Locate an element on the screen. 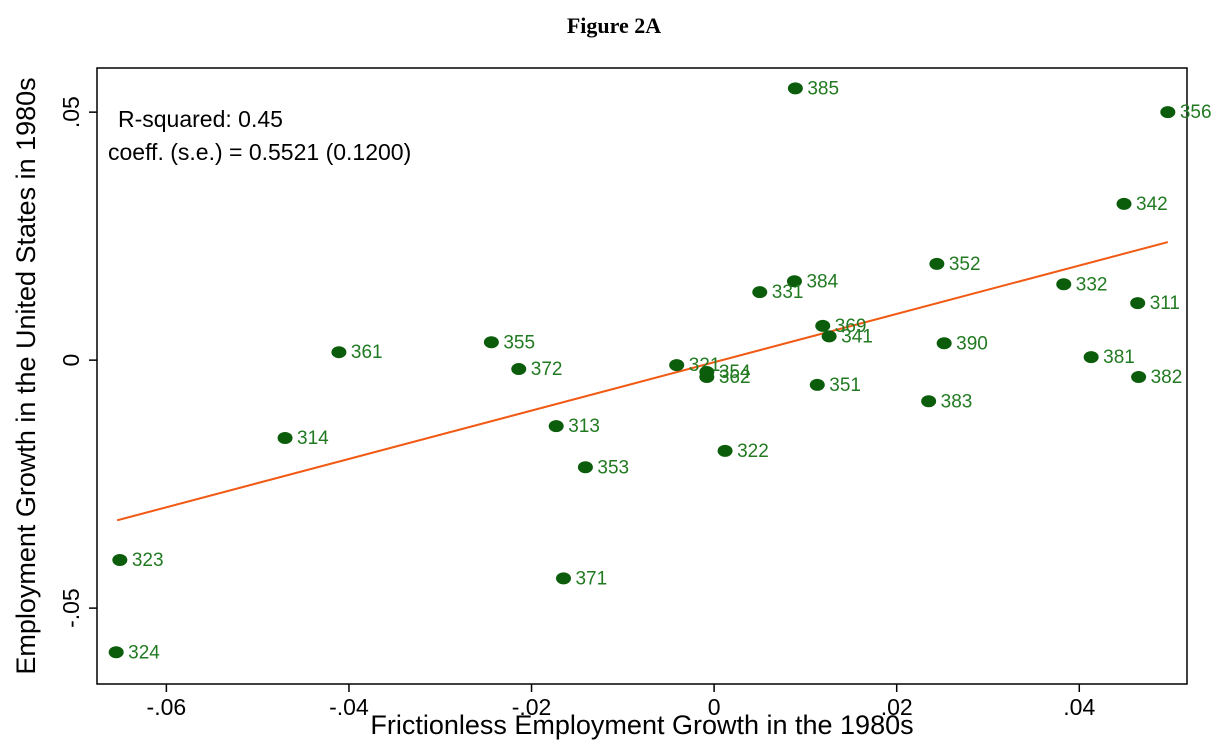 The image size is (1228, 746). point-label: 351 is located at coordinates (845, 385).